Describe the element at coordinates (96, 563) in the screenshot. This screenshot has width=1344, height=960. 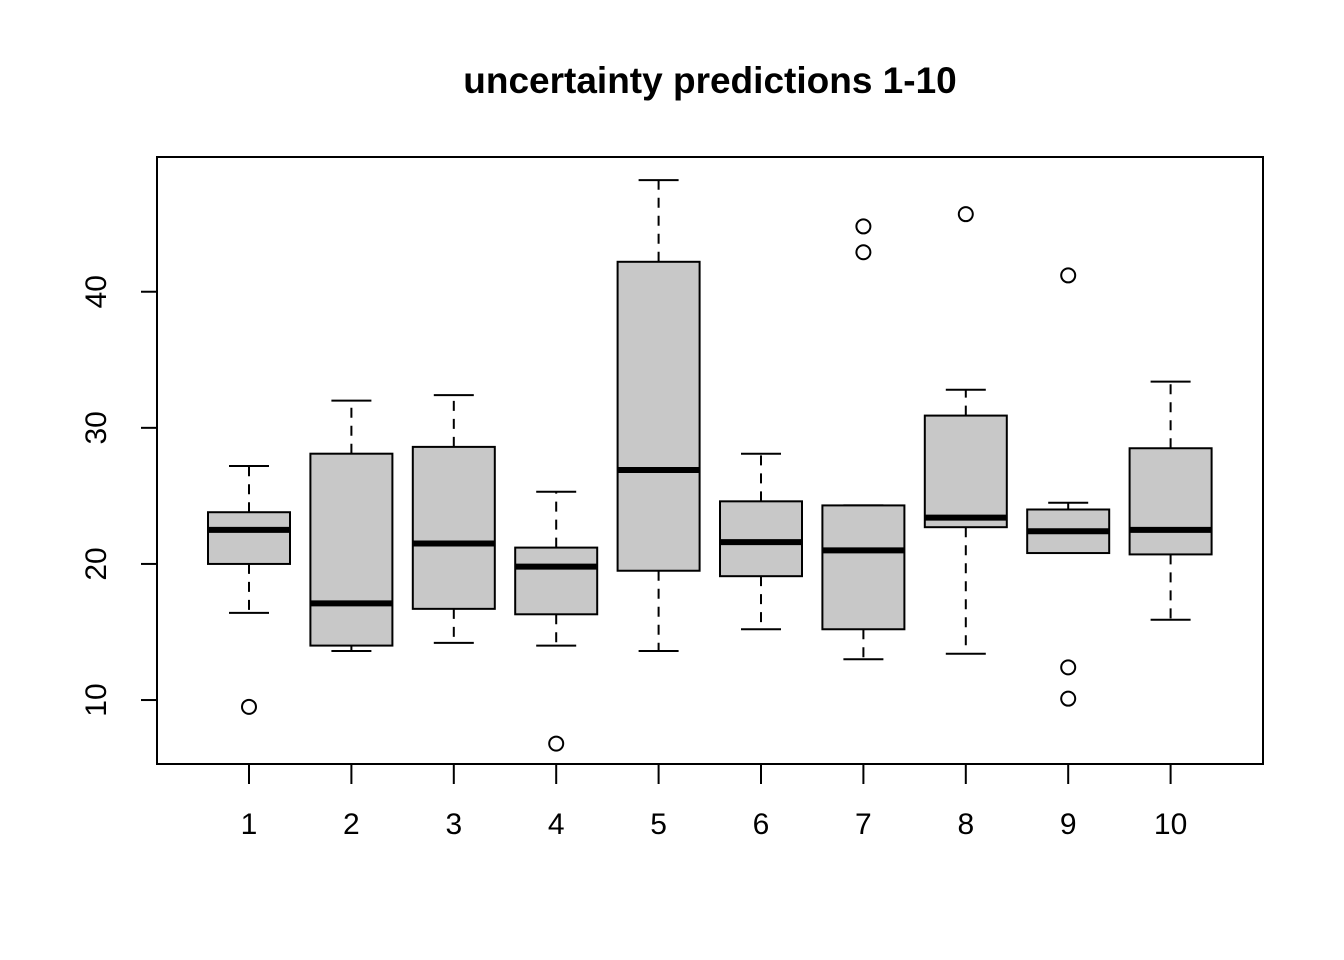
I see `y-tick-label: 20` at that location.